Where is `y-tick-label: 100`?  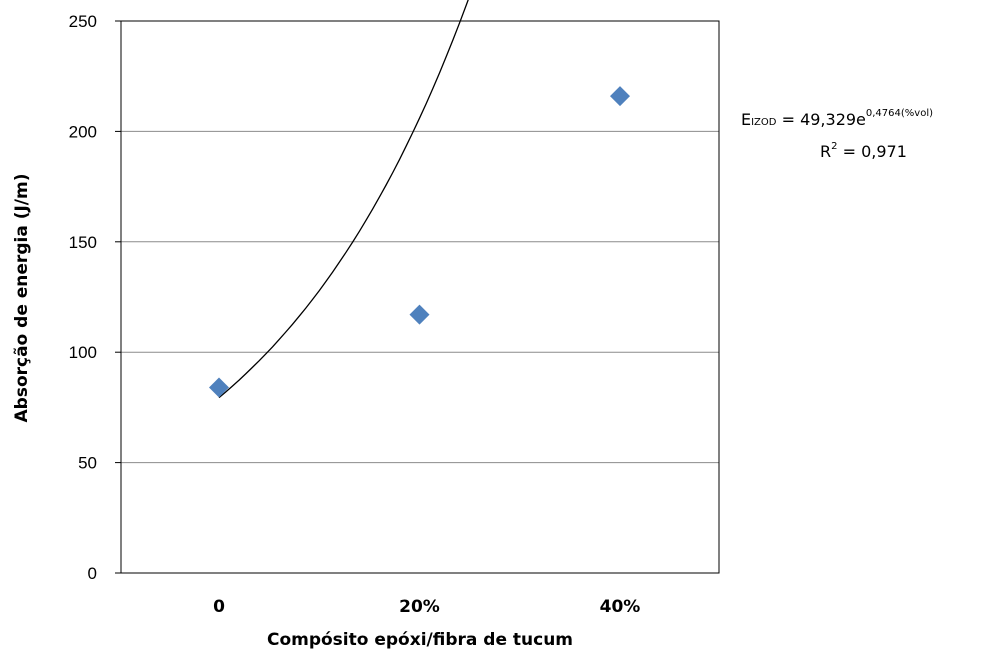
y-tick-label: 100 is located at coordinates (83, 352).